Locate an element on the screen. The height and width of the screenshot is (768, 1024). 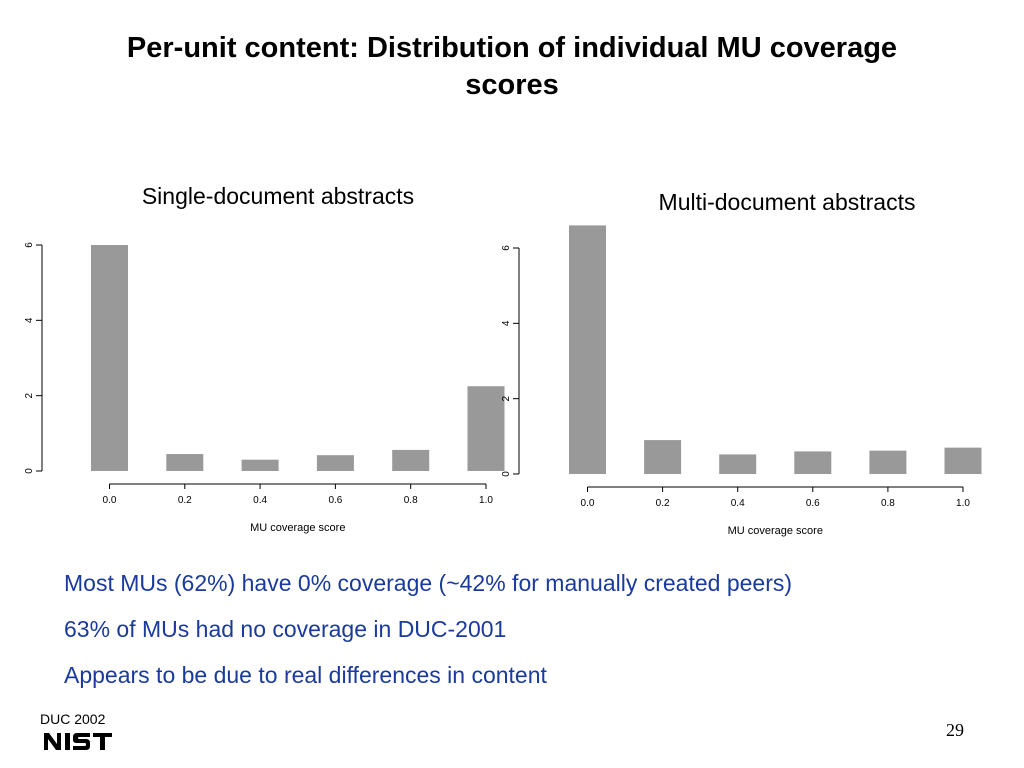
chart-title: Multi-document abstracts is located at coordinates (787, 202).